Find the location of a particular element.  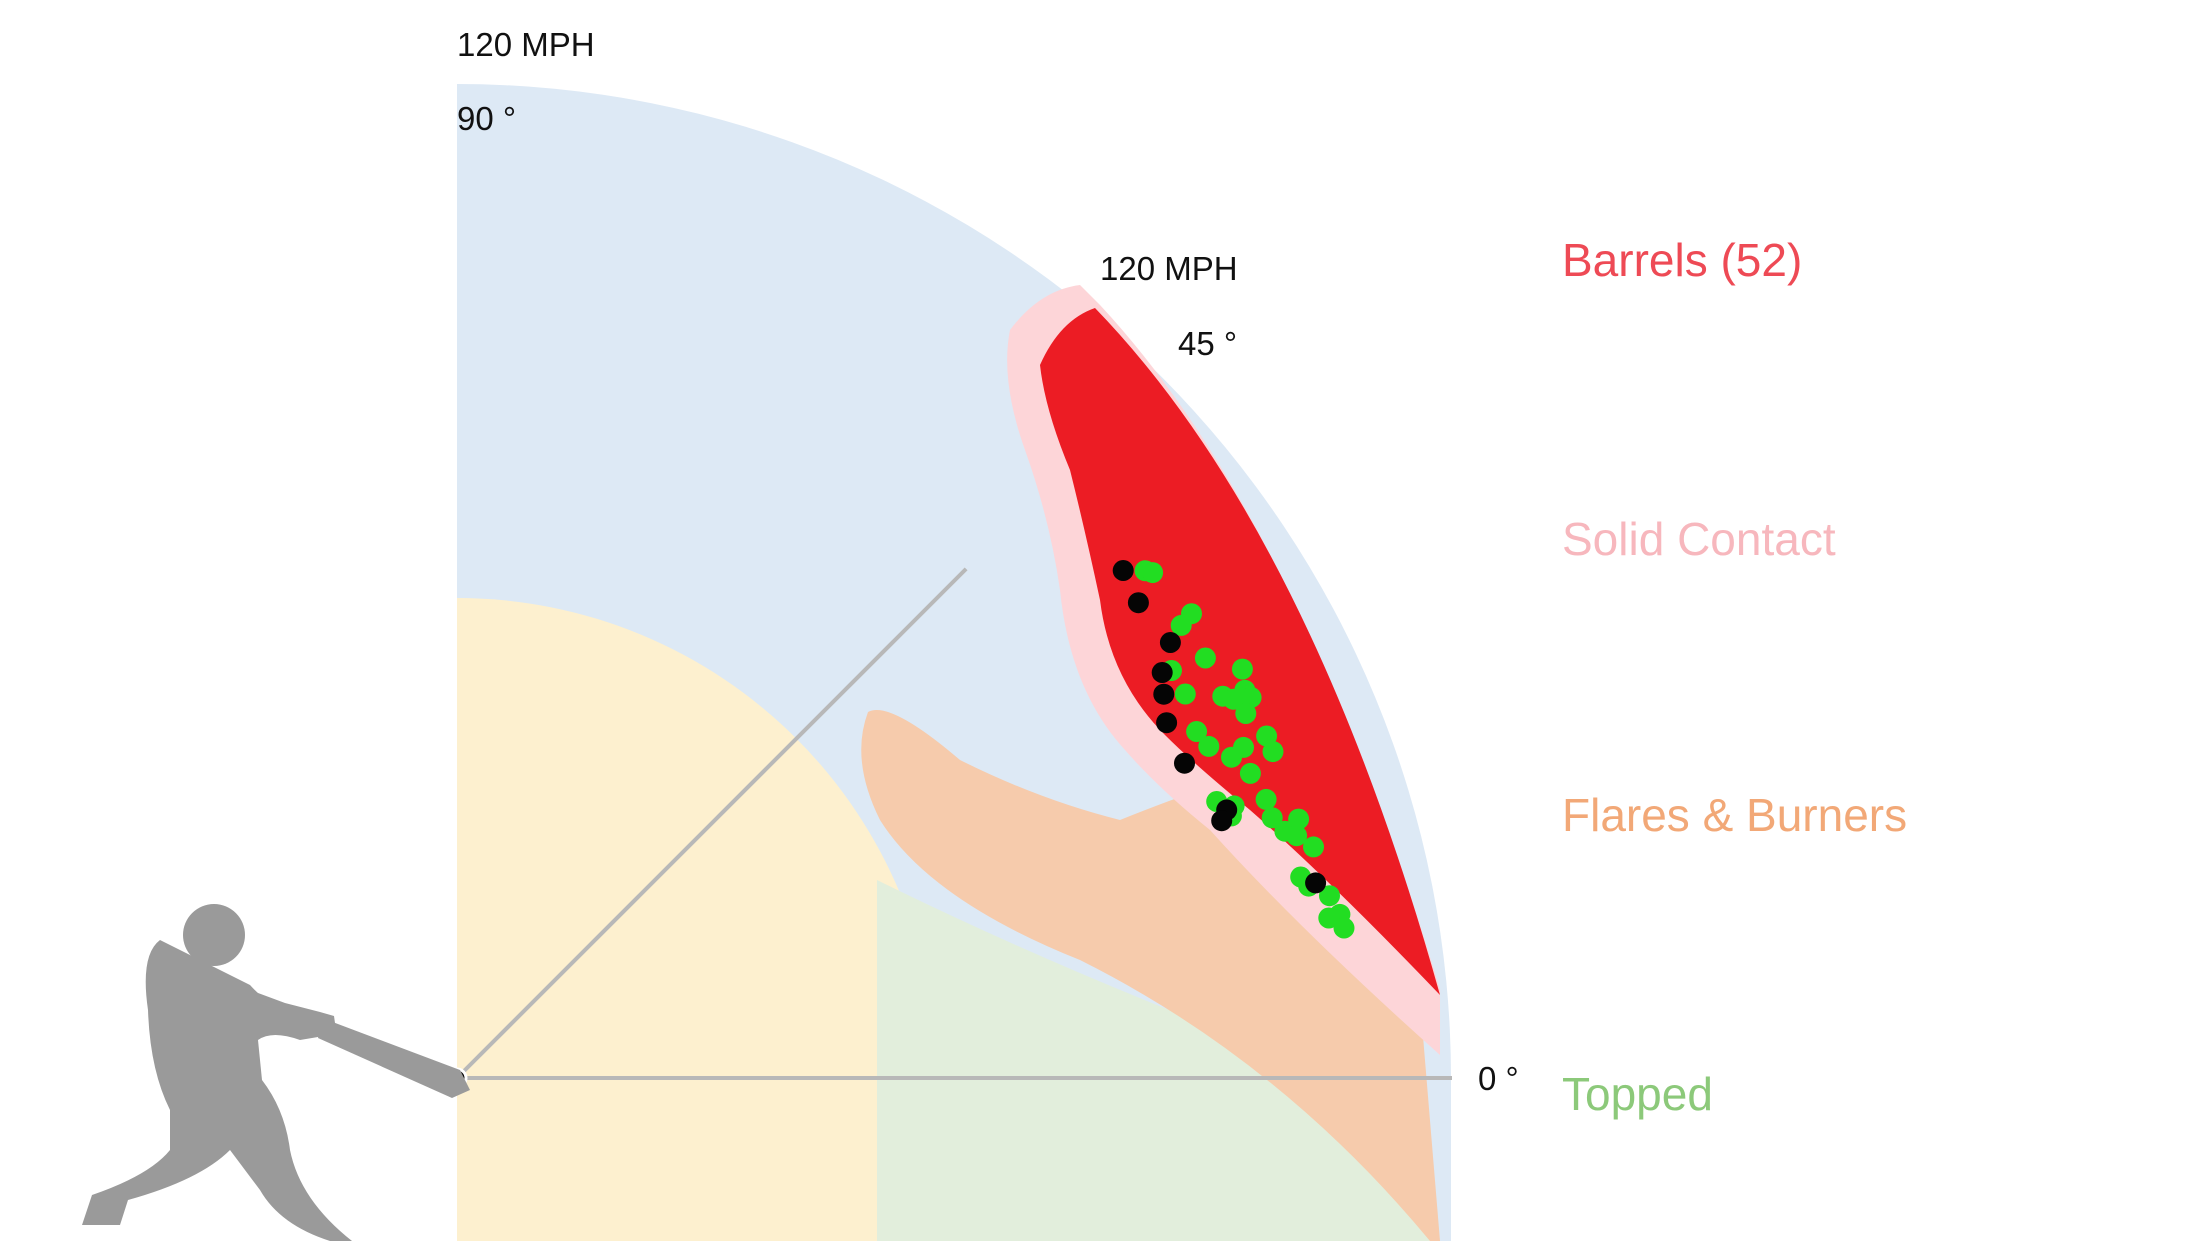

legend-solid-contact: Solid Contact is located at coordinates (1699, 539).